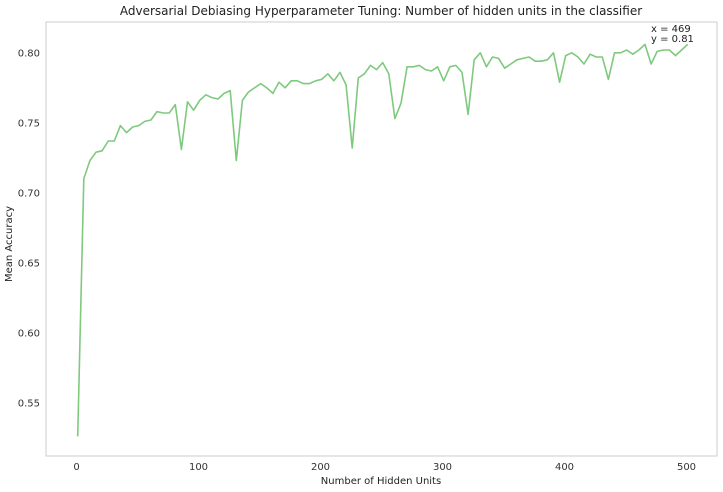 The width and height of the screenshot is (723, 492). I want to click on y-tick-label: 0.80, so click(29, 53).